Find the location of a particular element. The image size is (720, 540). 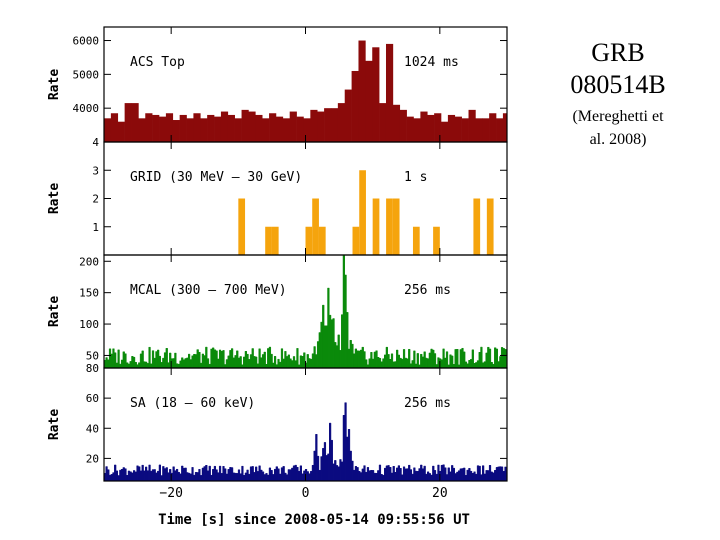

x-tick-label: 20 is located at coordinates (440, 493).